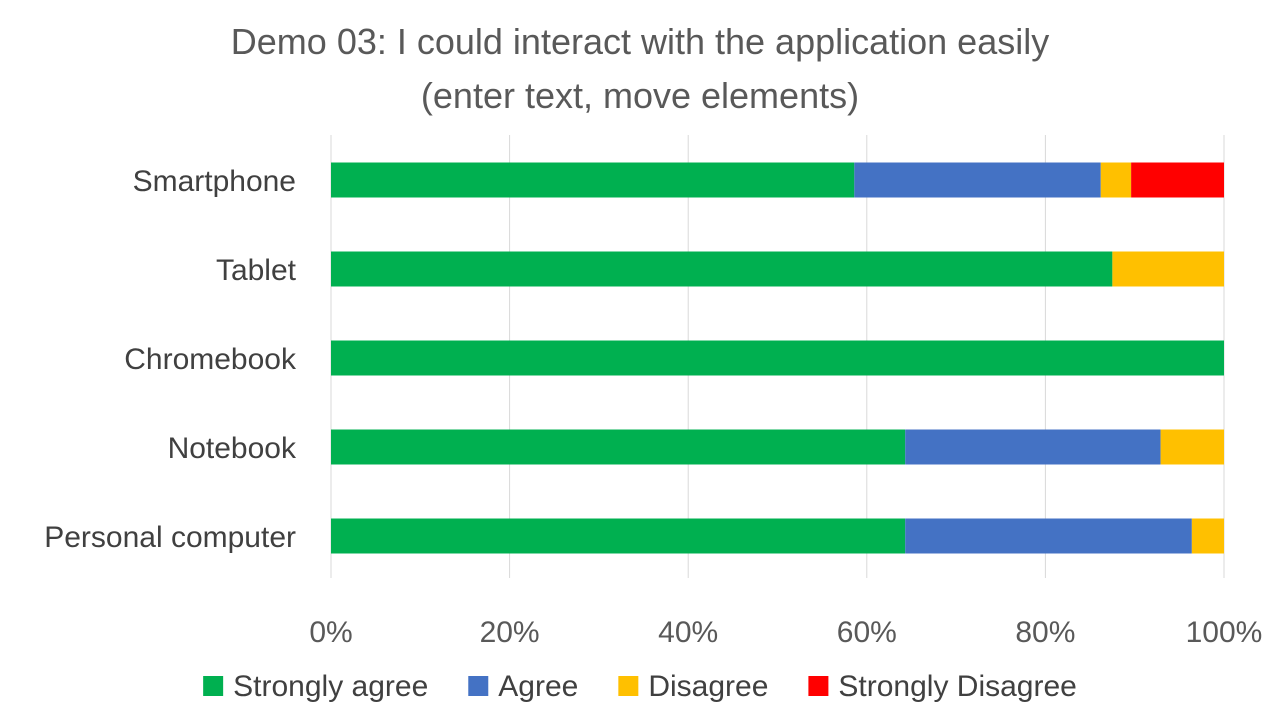  Describe the element at coordinates (618, 447) in the screenshot. I see `bar-notebook-strongly-agree` at that location.